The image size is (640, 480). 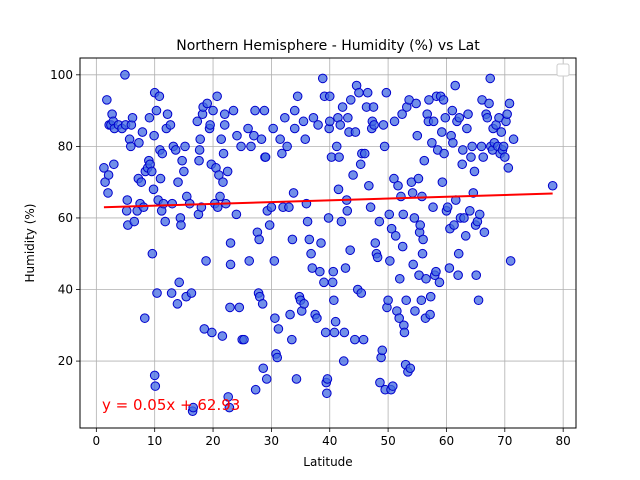 What do you see at coordinates (65, 361) in the screenshot?
I see `y-tick-label: 20` at bounding box center [65, 361].